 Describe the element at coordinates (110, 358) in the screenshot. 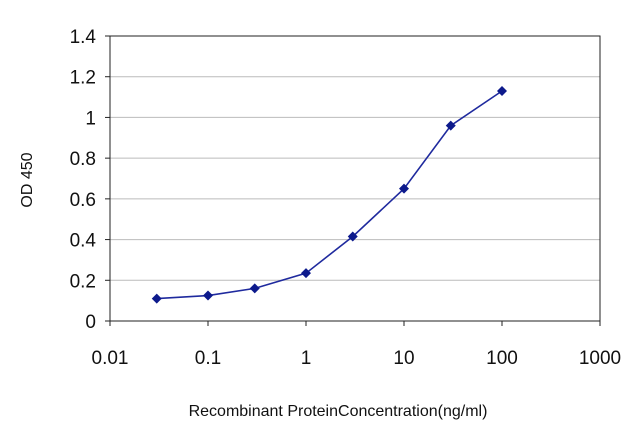

I see `x-tick-label: 0.01` at that location.